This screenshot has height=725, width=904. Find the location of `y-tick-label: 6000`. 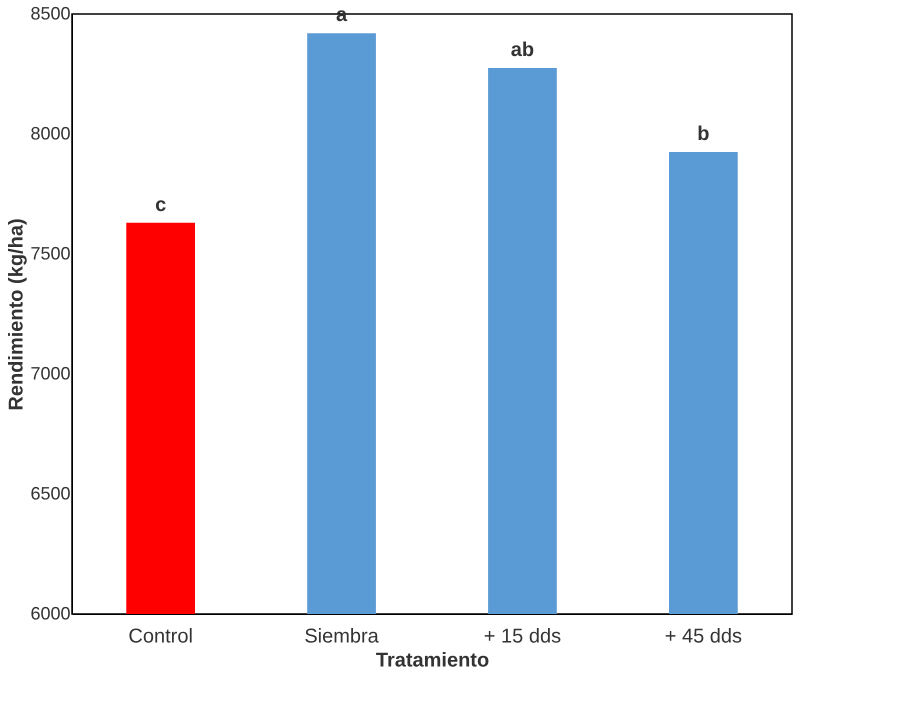

y-tick-label: 6000 is located at coordinates (50, 614).